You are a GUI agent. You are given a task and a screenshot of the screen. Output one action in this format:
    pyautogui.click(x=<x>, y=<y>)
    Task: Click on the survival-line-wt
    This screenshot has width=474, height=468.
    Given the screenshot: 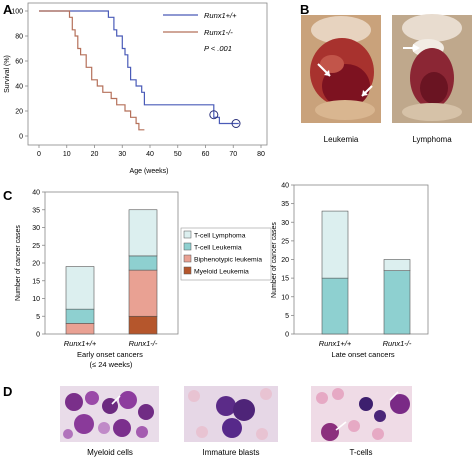 What is the action you would take?
    pyautogui.click(x=139, y=67)
    